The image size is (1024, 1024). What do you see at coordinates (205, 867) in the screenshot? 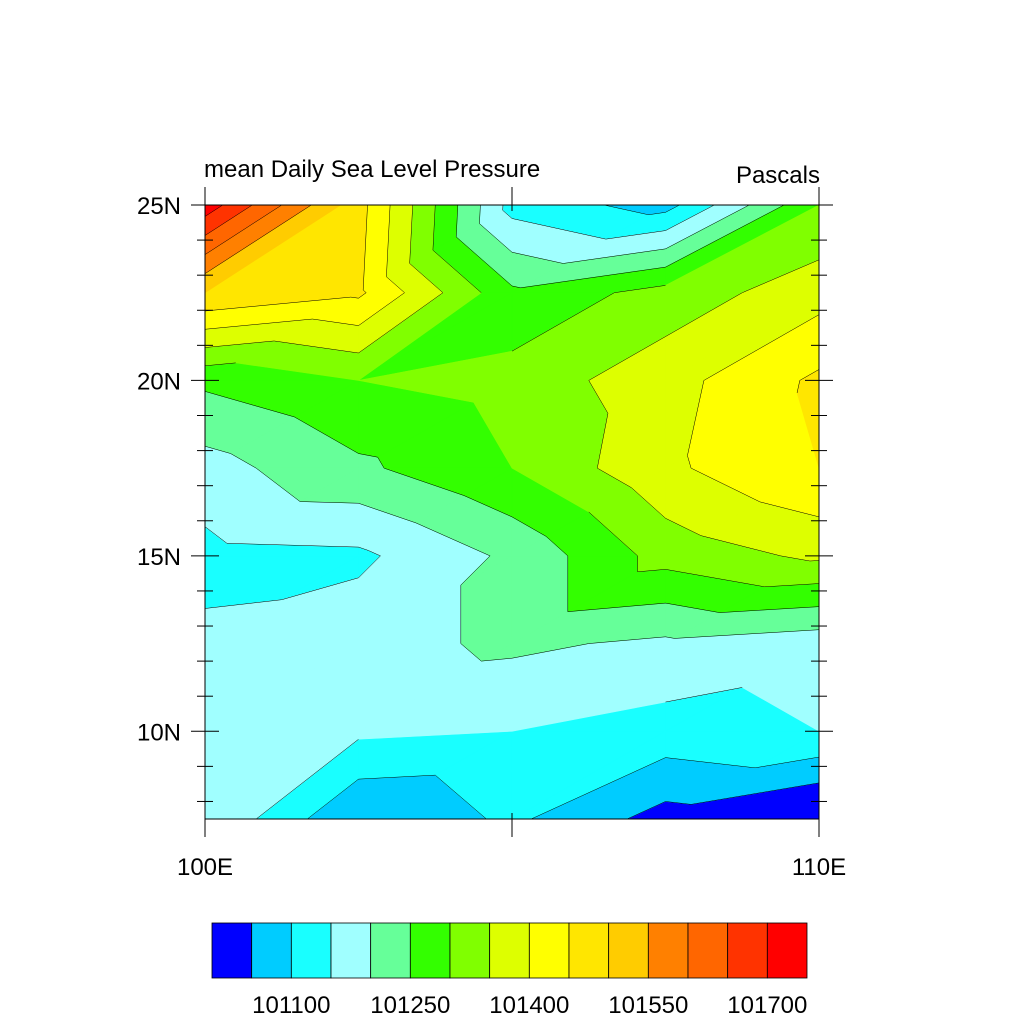
I see `x-tick-label: 100E` at bounding box center [205, 867].